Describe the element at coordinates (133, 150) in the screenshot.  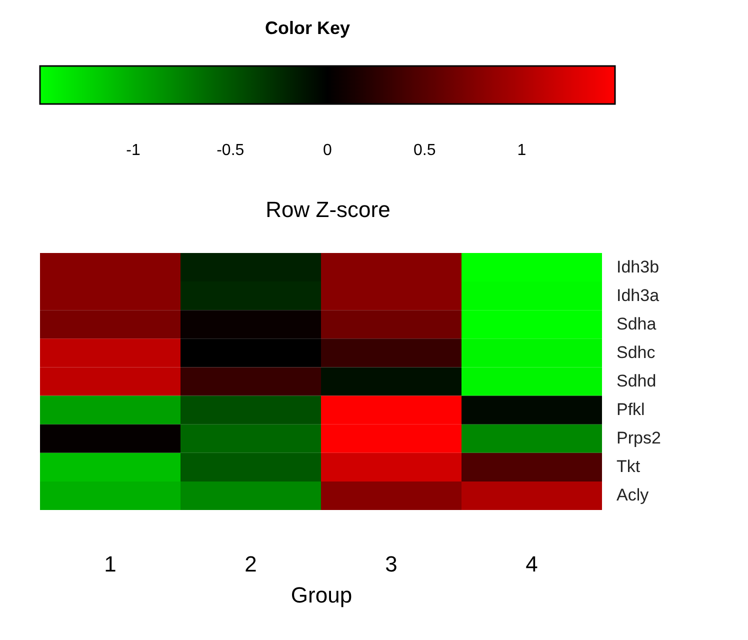
I see `color-bar-label: -1` at that location.